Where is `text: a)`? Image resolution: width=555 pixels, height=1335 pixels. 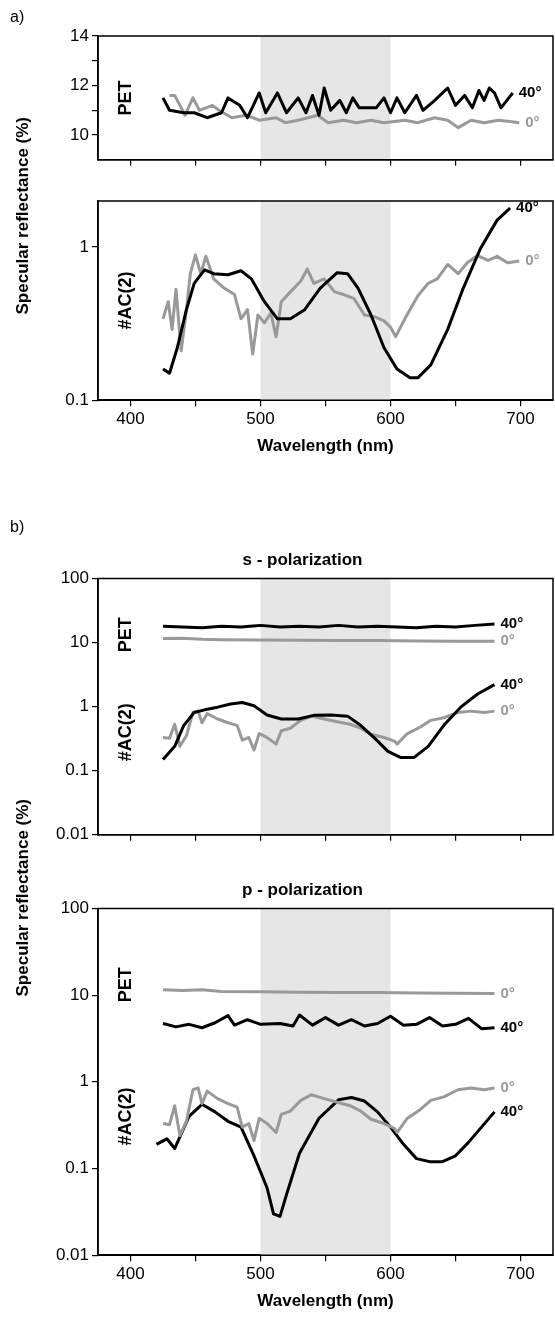
text: a) is located at coordinates (17, 17).